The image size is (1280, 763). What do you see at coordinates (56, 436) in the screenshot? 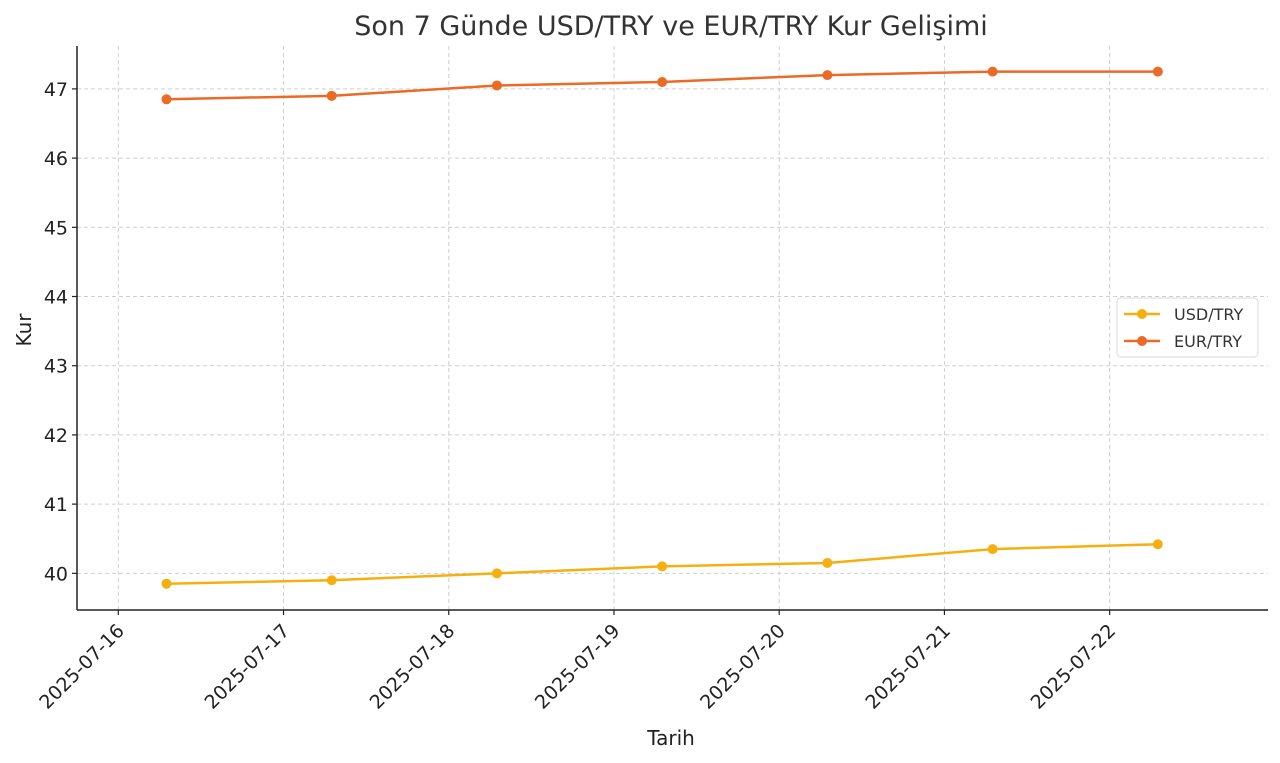
I see `y-tick-label: 42` at bounding box center [56, 436].